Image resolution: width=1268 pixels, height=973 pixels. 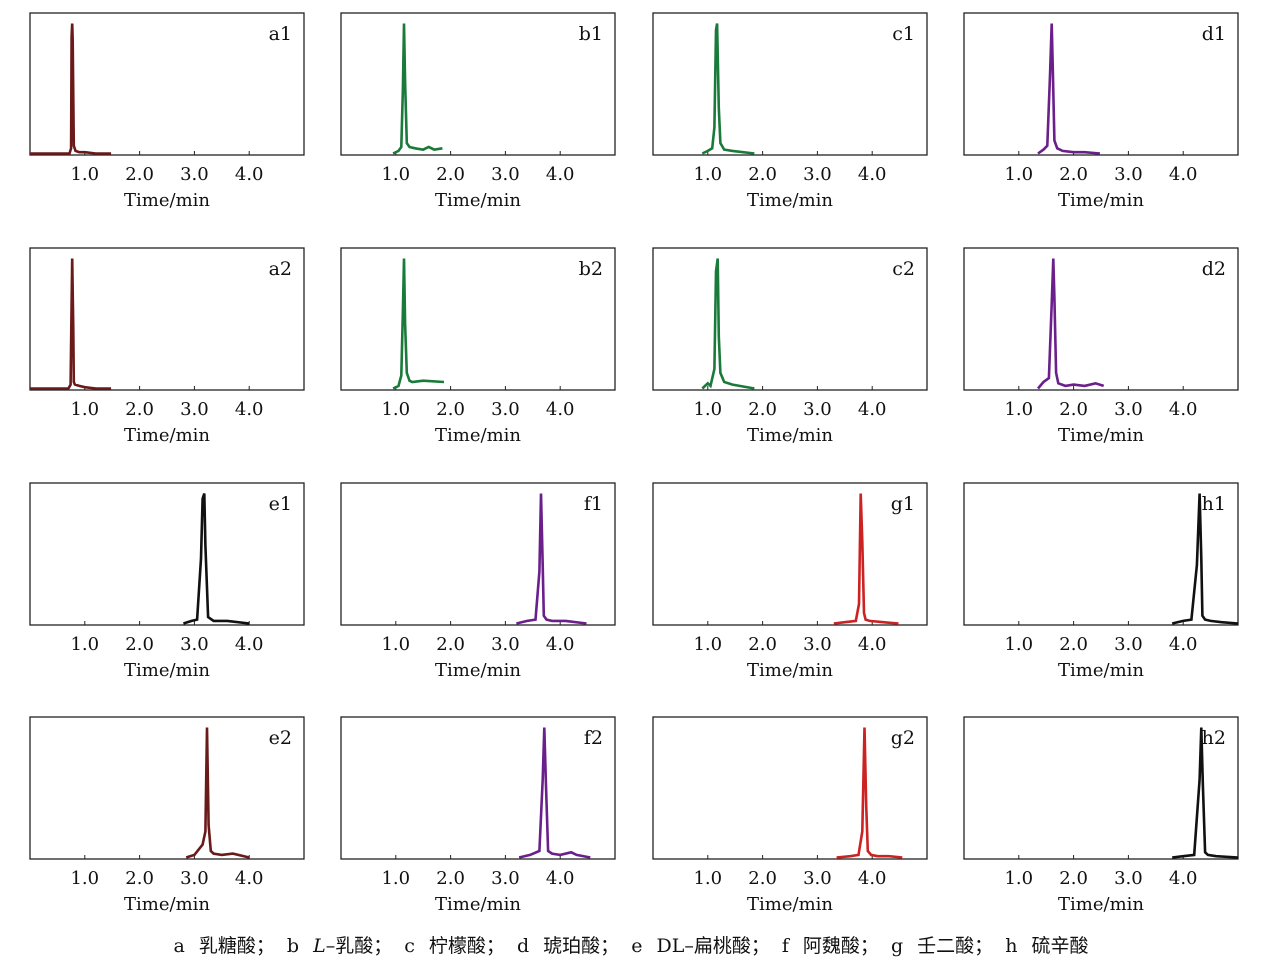 I want to click on chart-panel-g1: 1.0 2.0 3.0 4.0 Time/min g1, so click(x=790, y=581).